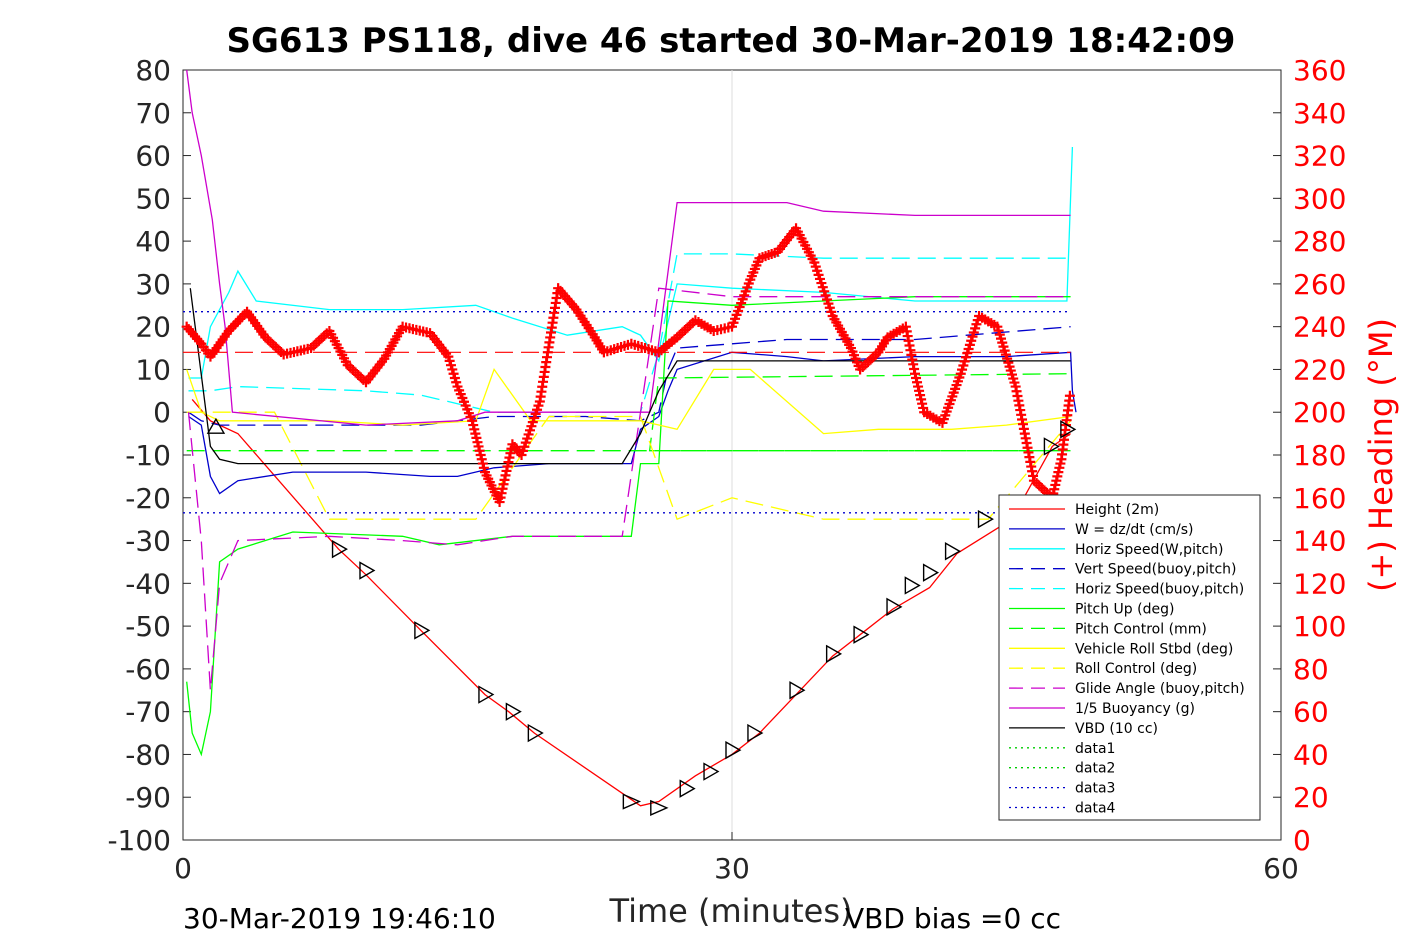 The image size is (1417, 945). What do you see at coordinates (1154, 649) in the screenshot?
I see `legend-entry: Vehicle Roll Stbd (deg)` at bounding box center [1154, 649].